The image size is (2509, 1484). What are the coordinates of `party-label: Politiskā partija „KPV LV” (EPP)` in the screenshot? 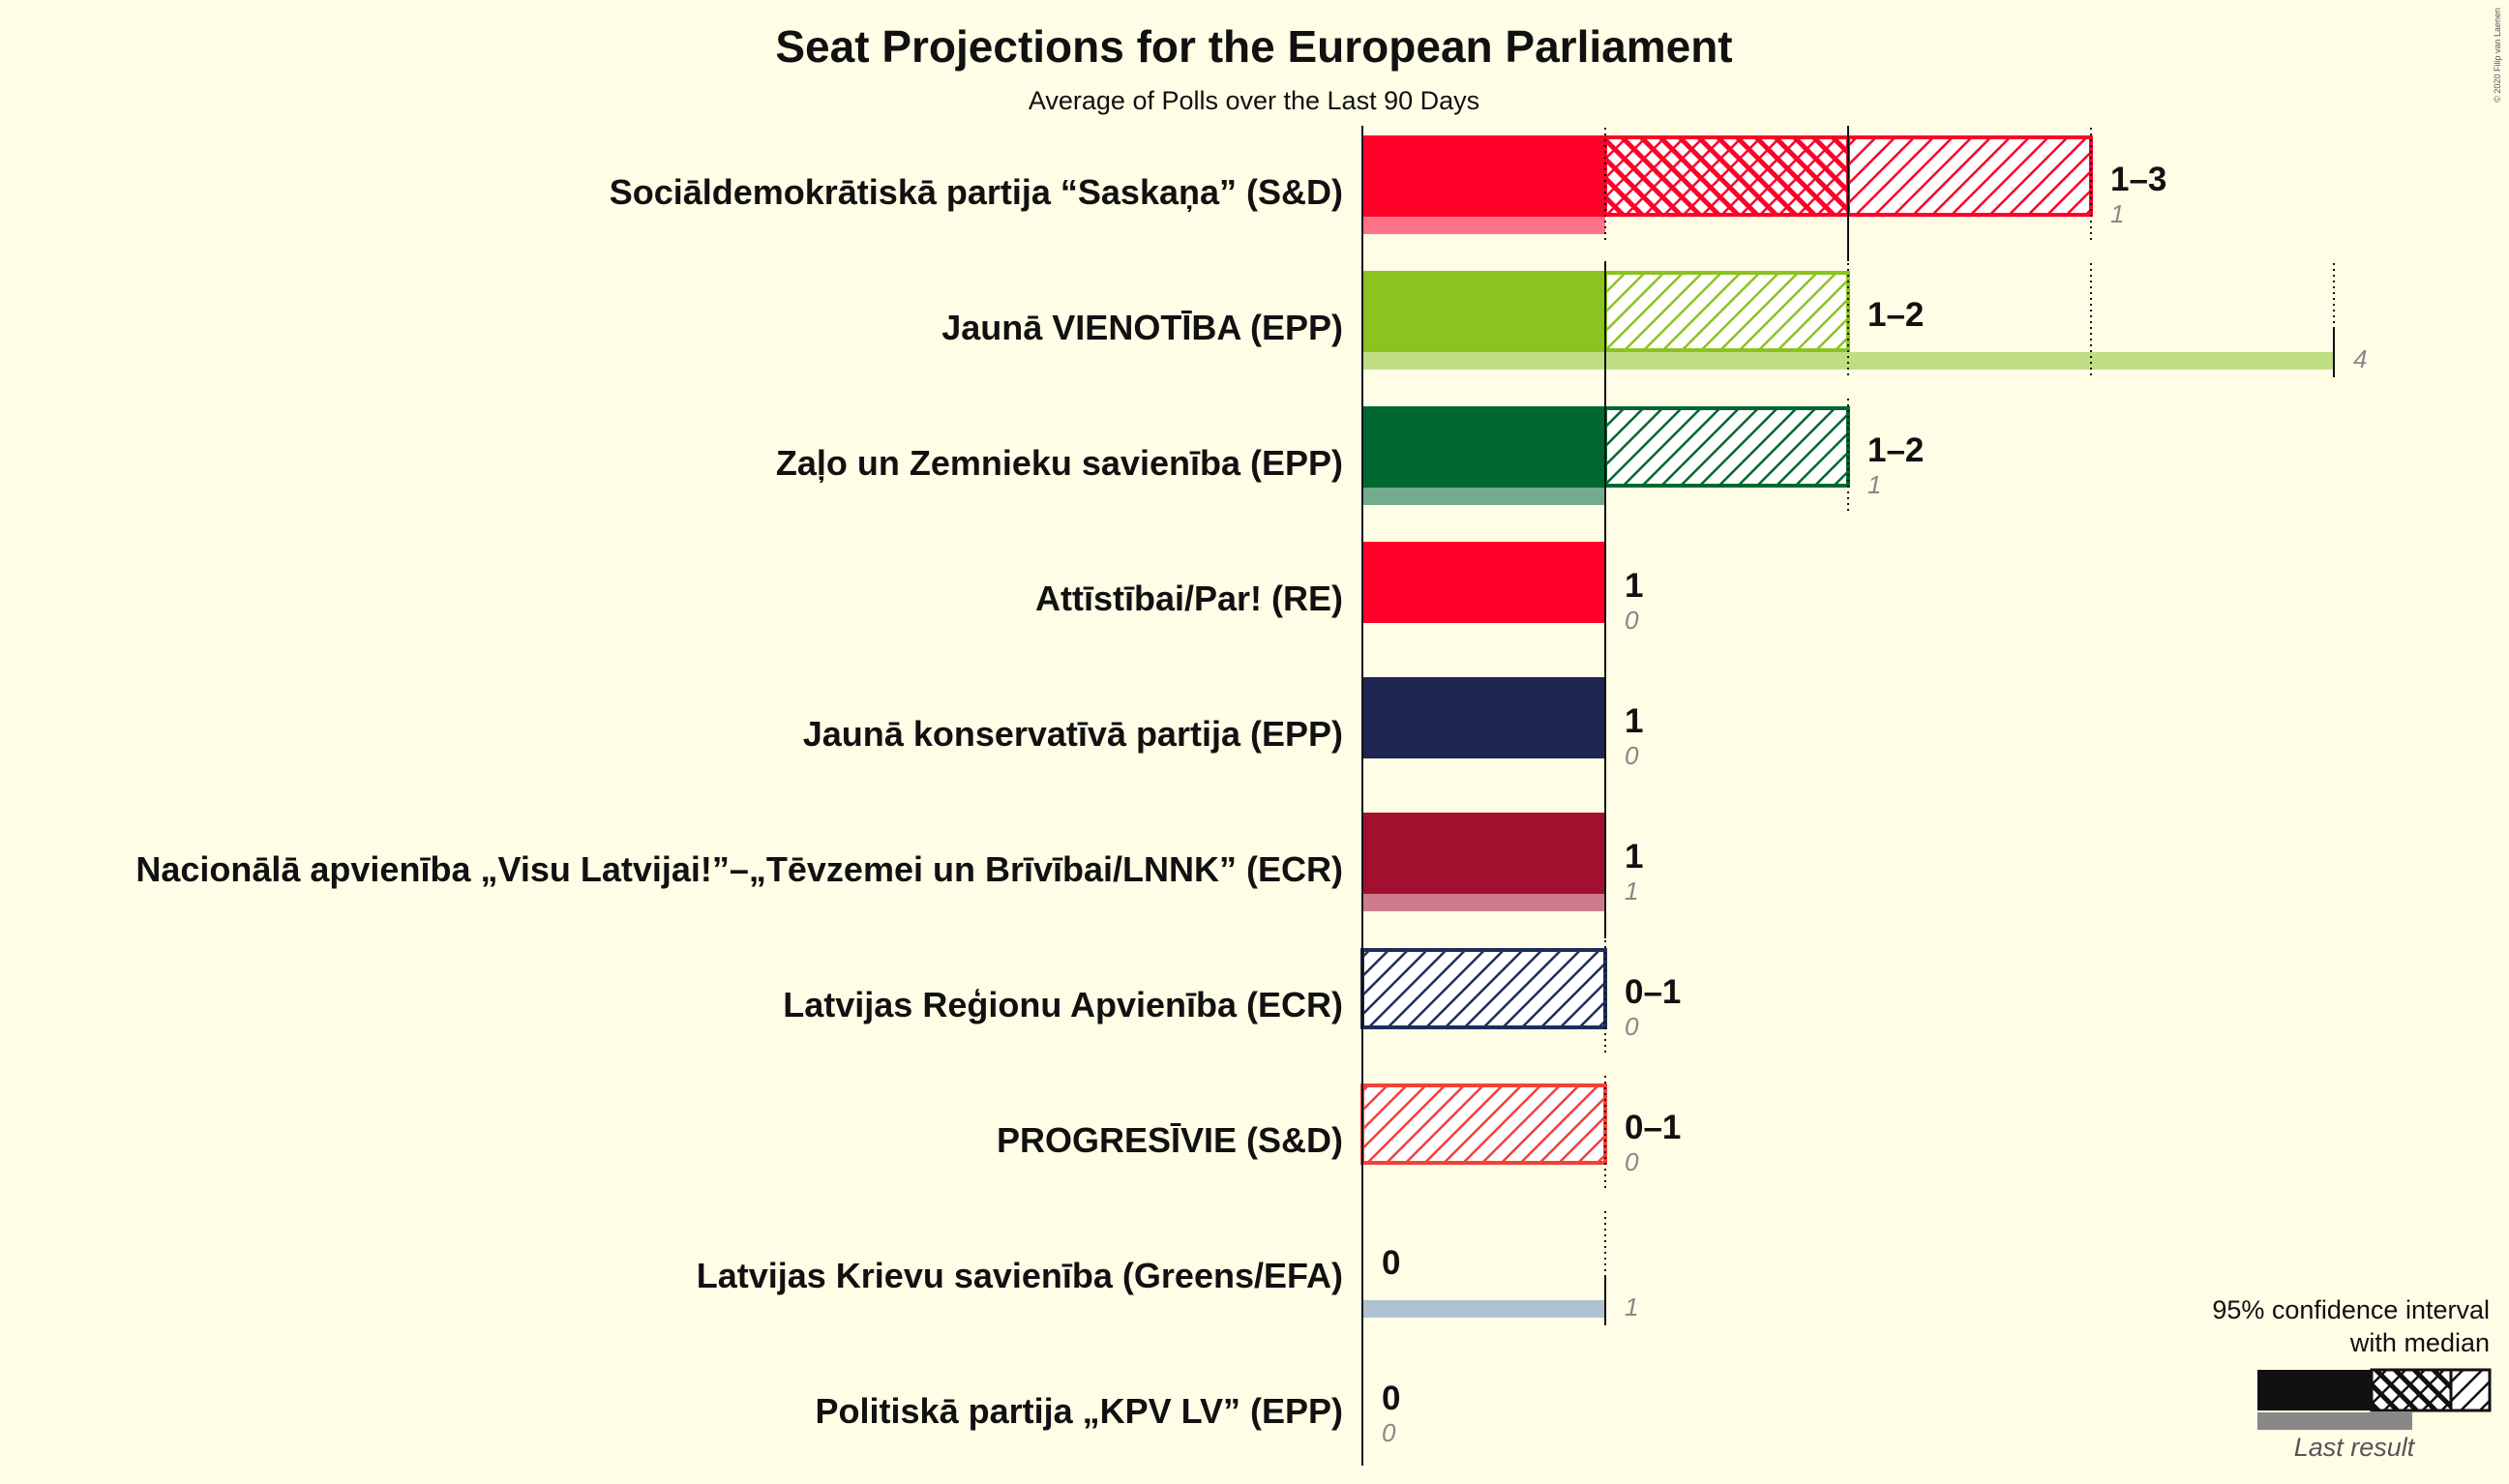 It's located at (1079, 1411).